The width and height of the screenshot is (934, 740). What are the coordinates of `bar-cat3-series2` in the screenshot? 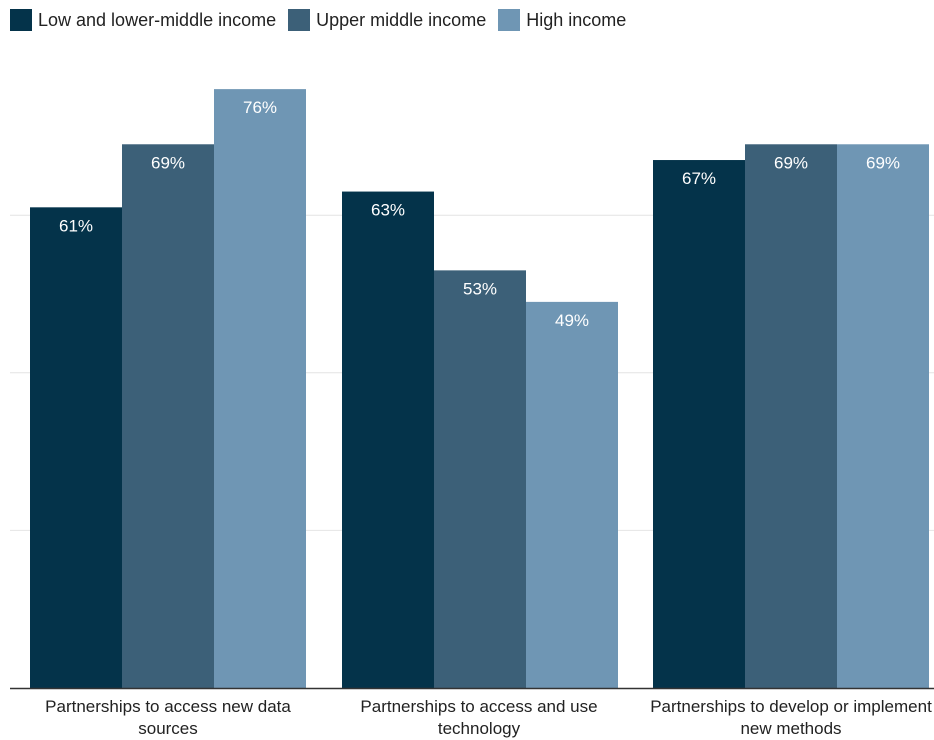 It's located at (791, 416).